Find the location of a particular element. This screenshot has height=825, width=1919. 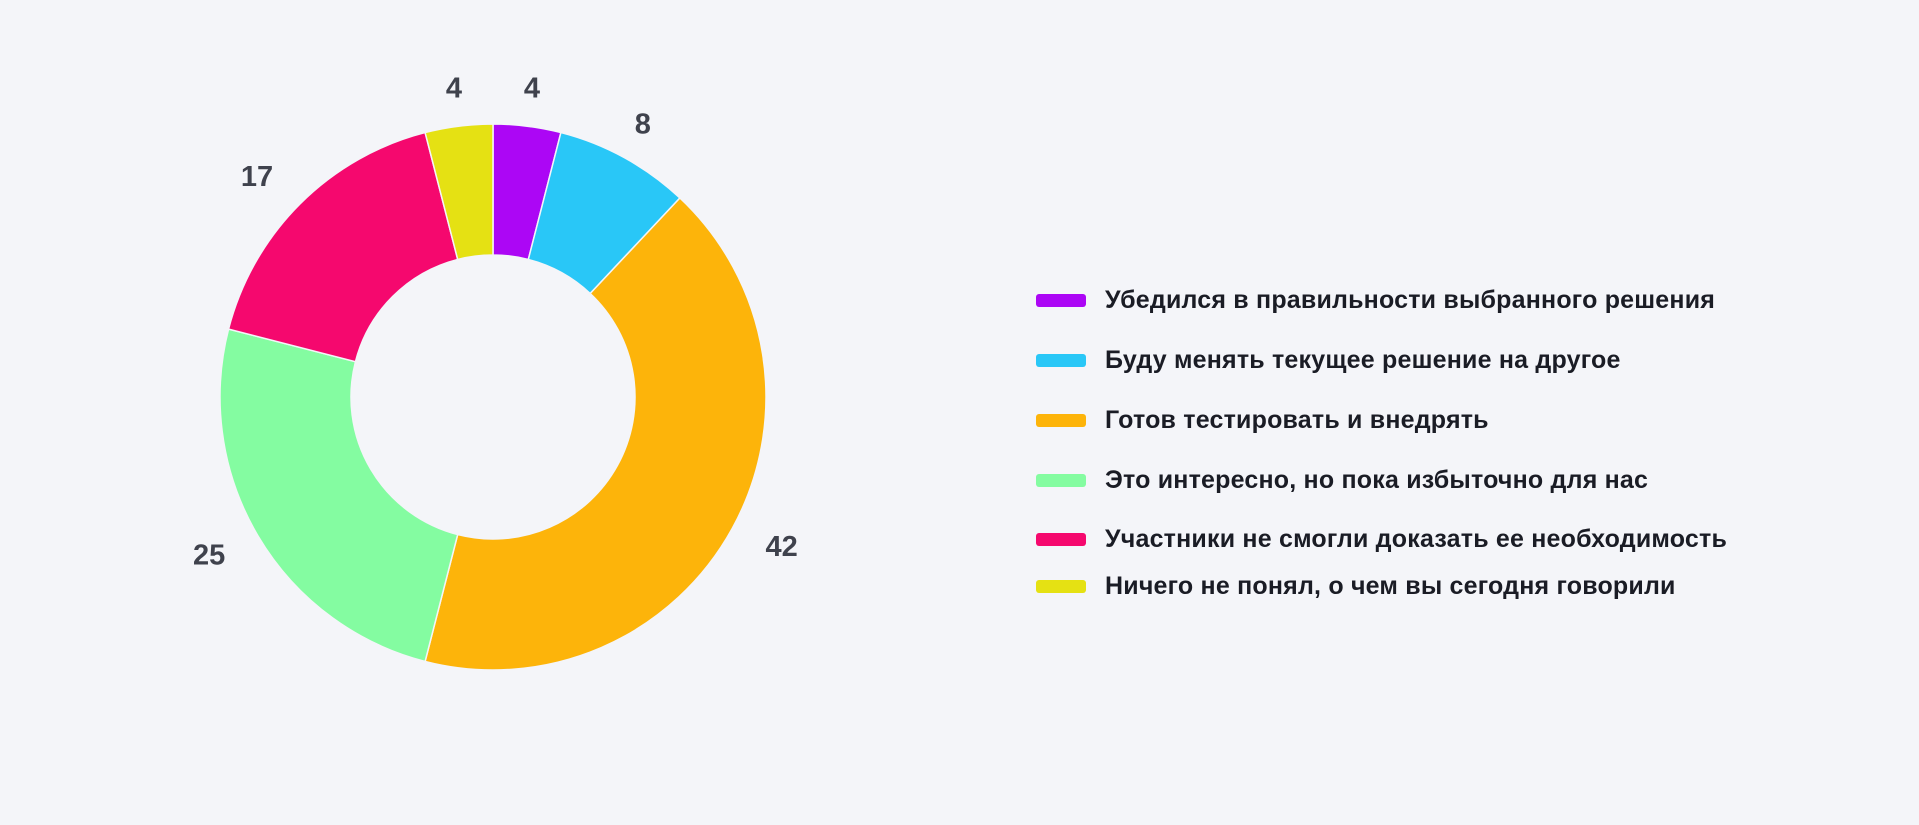

legend-item: Это интересно, но пока избыточно для нас is located at coordinates (1342, 480).